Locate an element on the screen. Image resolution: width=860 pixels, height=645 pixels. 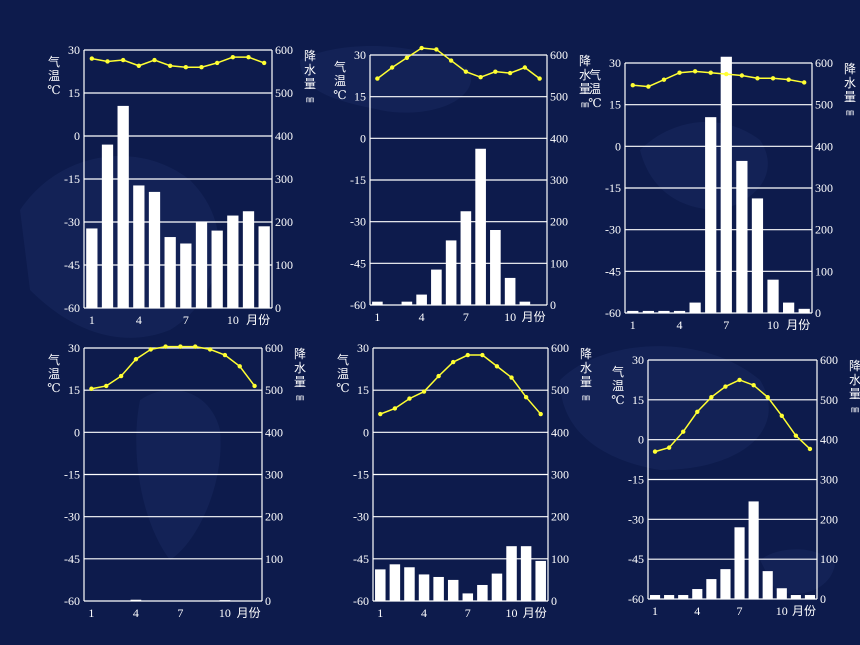
temp-tick-label: -15 is located at coordinates (361, 475).